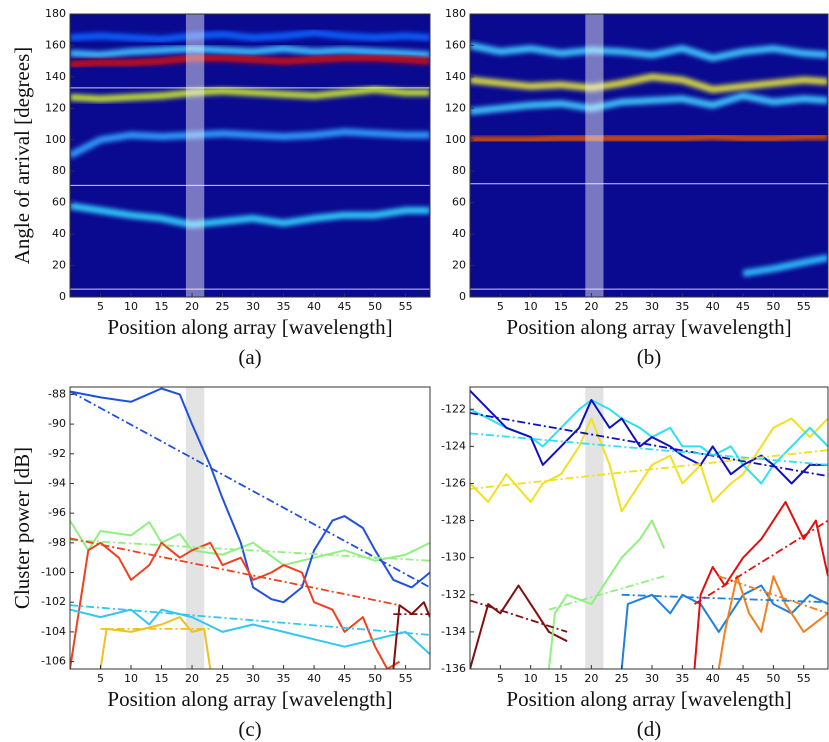 The height and width of the screenshot is (742, 829). I want to click on y-tick-label: -136, so click(453, 668).